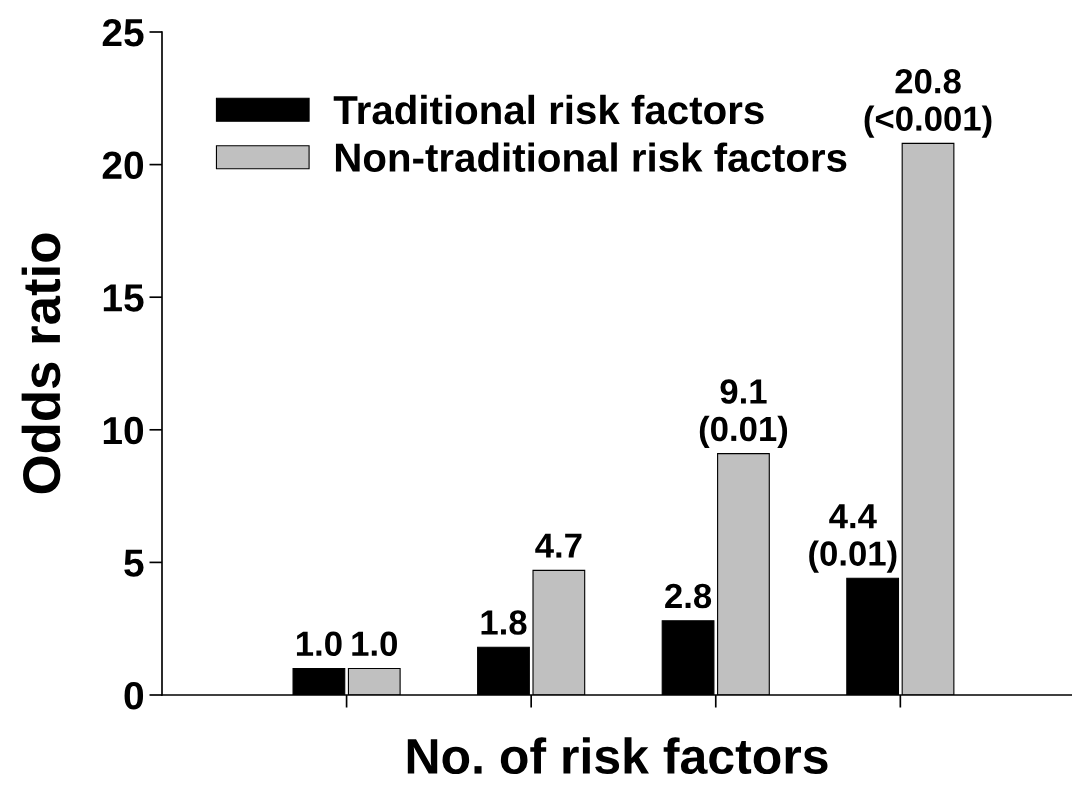 This screenshot has width=1072, height=792. Describe the element at coordinates (123, 165) in the screenshot. I see `y-tick-label: 20` at that location.